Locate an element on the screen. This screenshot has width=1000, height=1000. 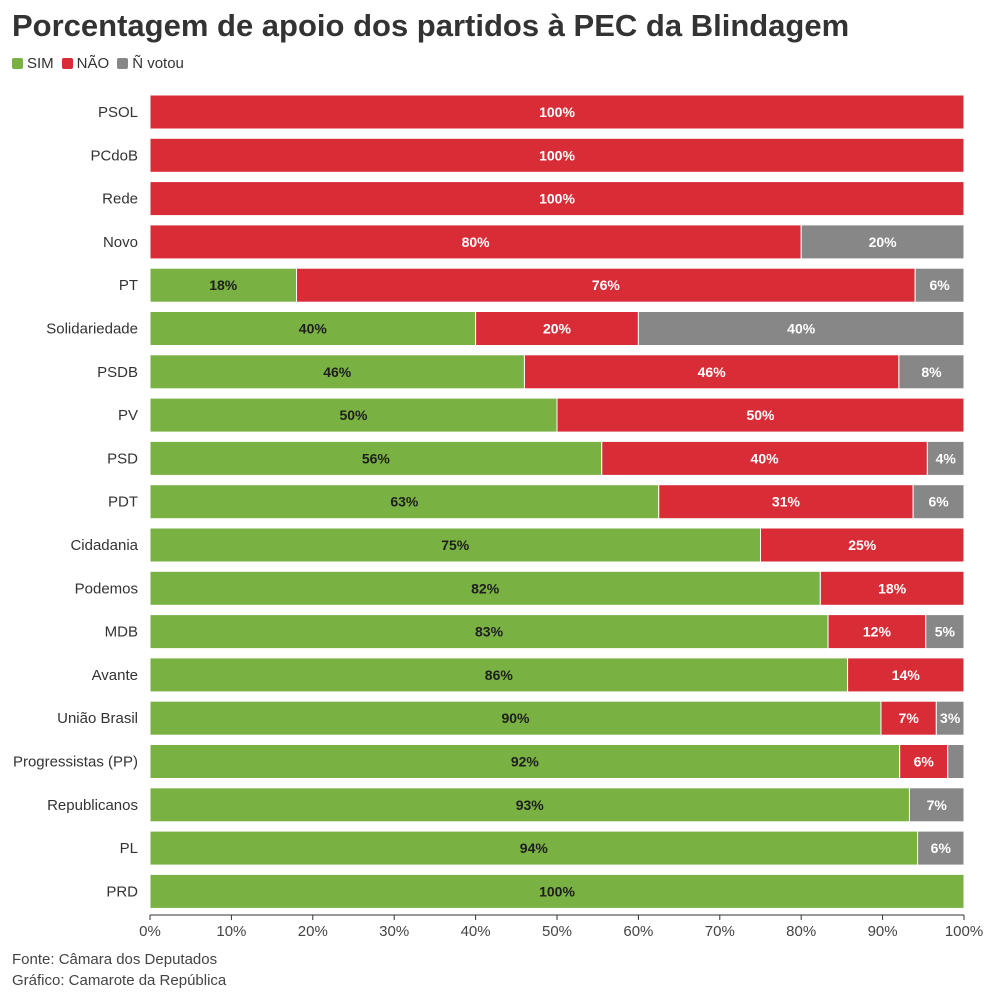
data-label-nao-psol: 100% is located at coordinates (557, 112).